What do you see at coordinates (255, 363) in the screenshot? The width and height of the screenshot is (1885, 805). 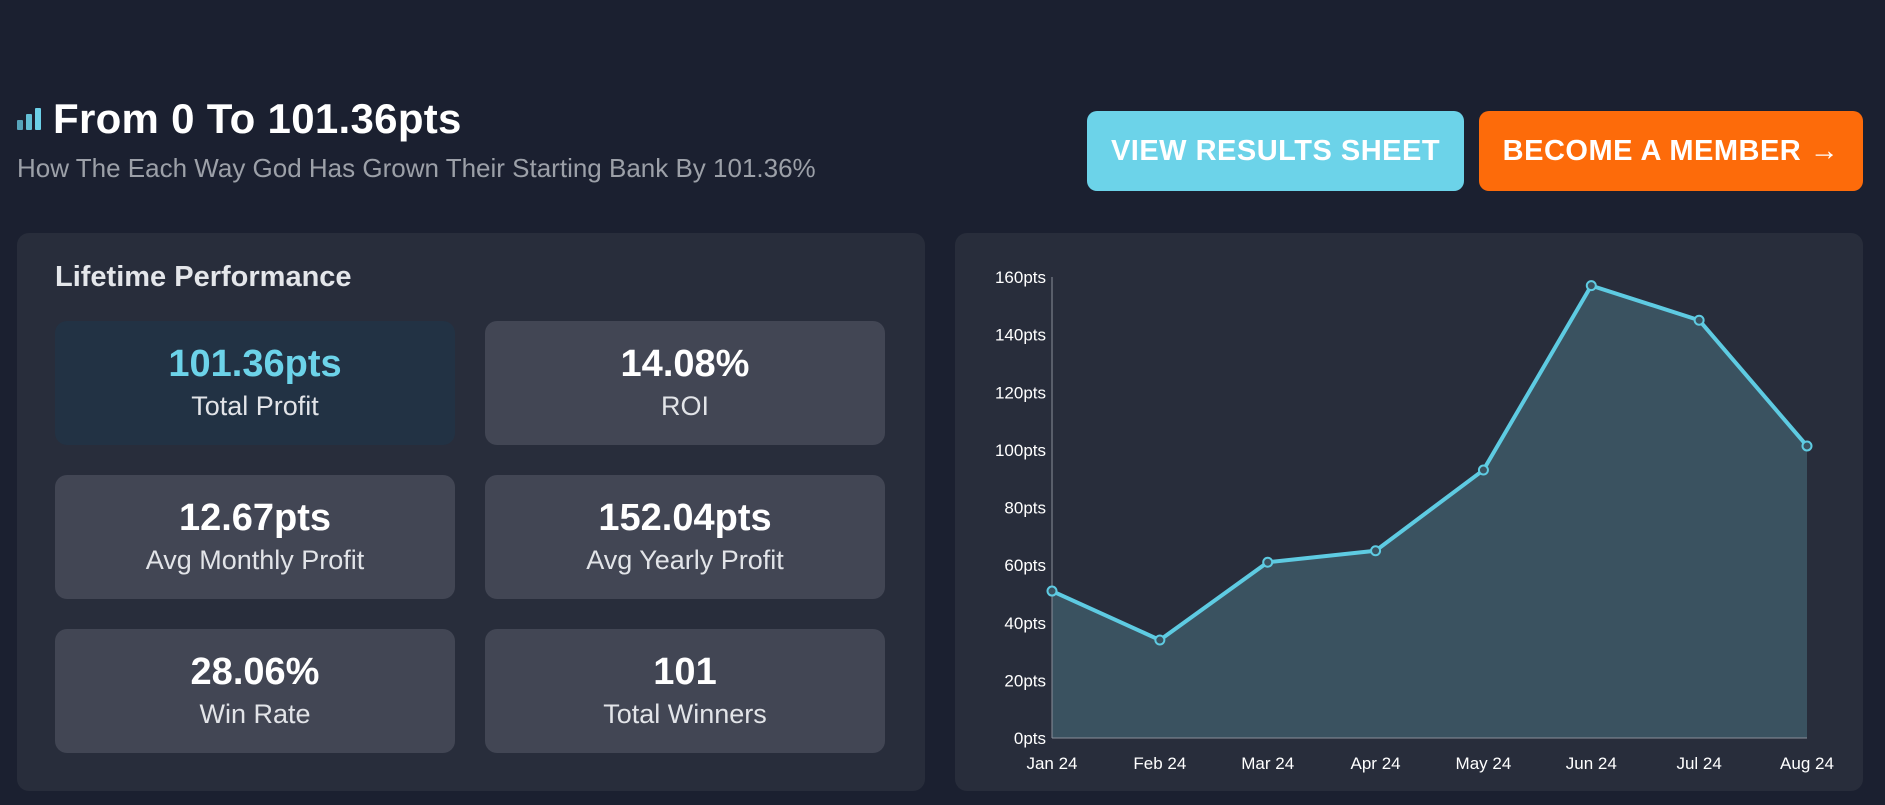 I see `stat-value: 101.36pts` at bounding box center [255, 363].